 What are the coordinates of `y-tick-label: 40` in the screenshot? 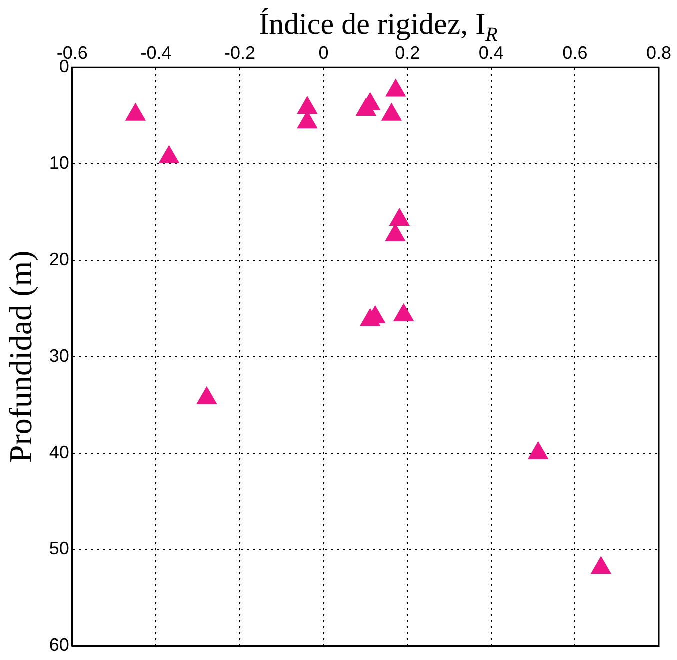 It's located at (59, 452).